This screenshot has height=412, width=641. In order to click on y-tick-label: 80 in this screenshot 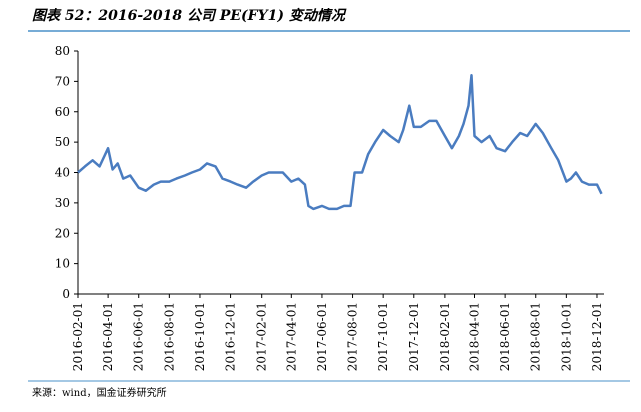, I will do `click(62, 51)`.